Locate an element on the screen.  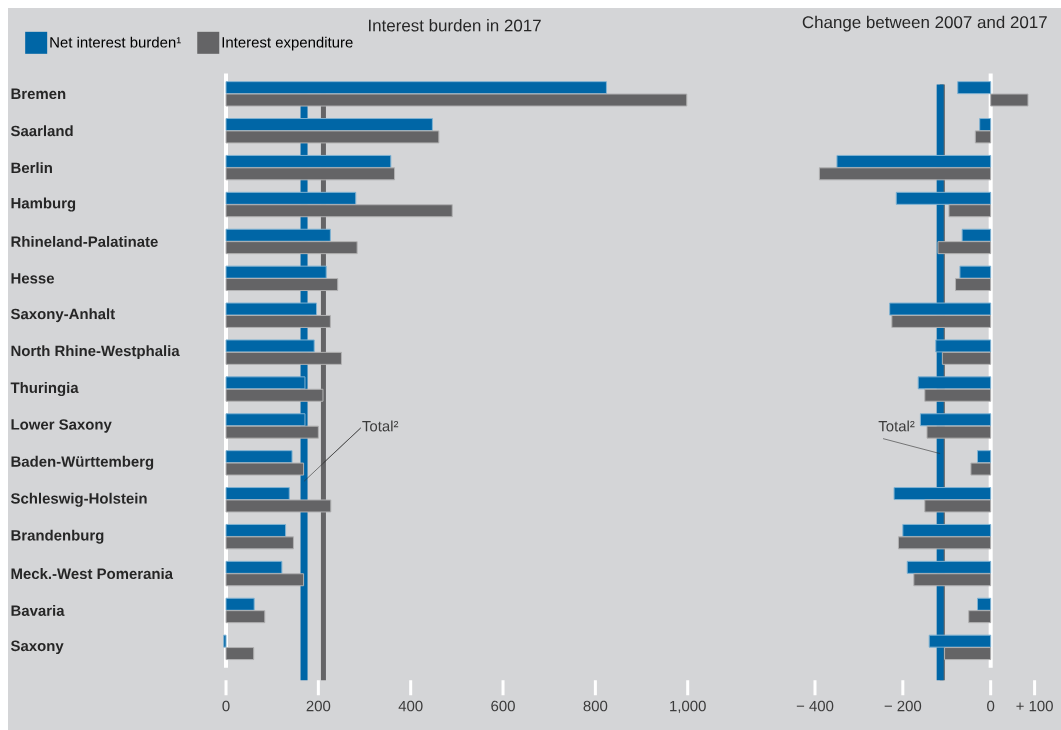
chart-title: Interest burden in 2017 is located at coordinates (455, 25).